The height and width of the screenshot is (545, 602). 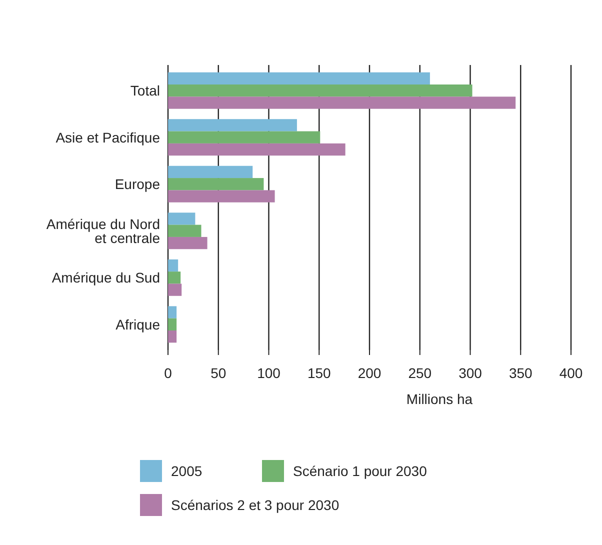 I want to click on y-tick-label: Asie et Pacifique, so click(x=108, y=137).